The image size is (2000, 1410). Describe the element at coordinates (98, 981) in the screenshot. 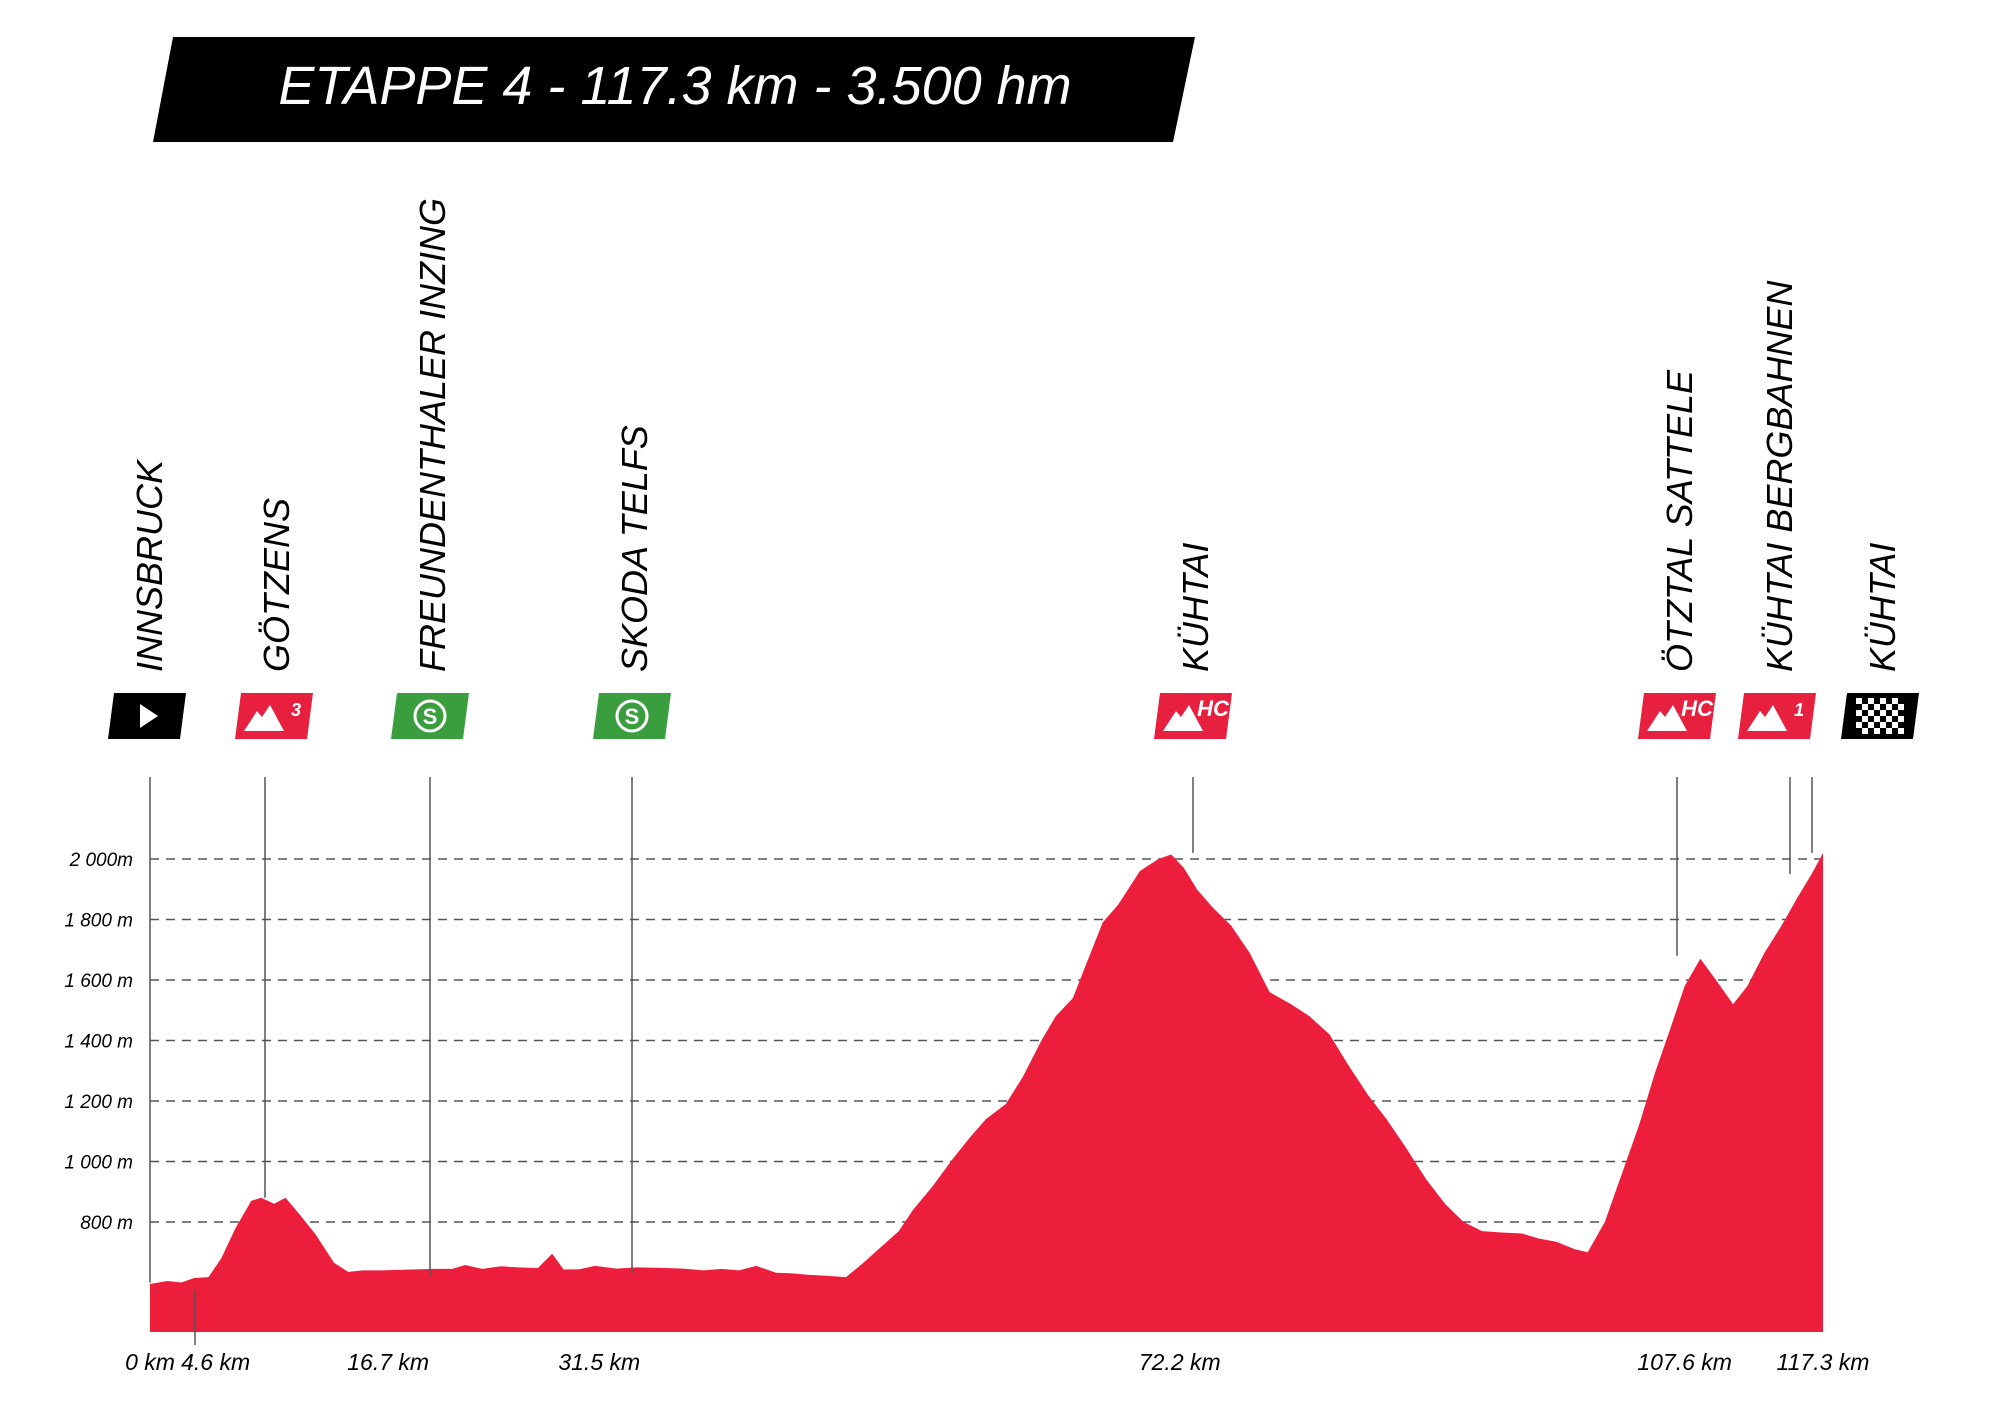

I see `y-tick-label: 1 600 m` at that location.